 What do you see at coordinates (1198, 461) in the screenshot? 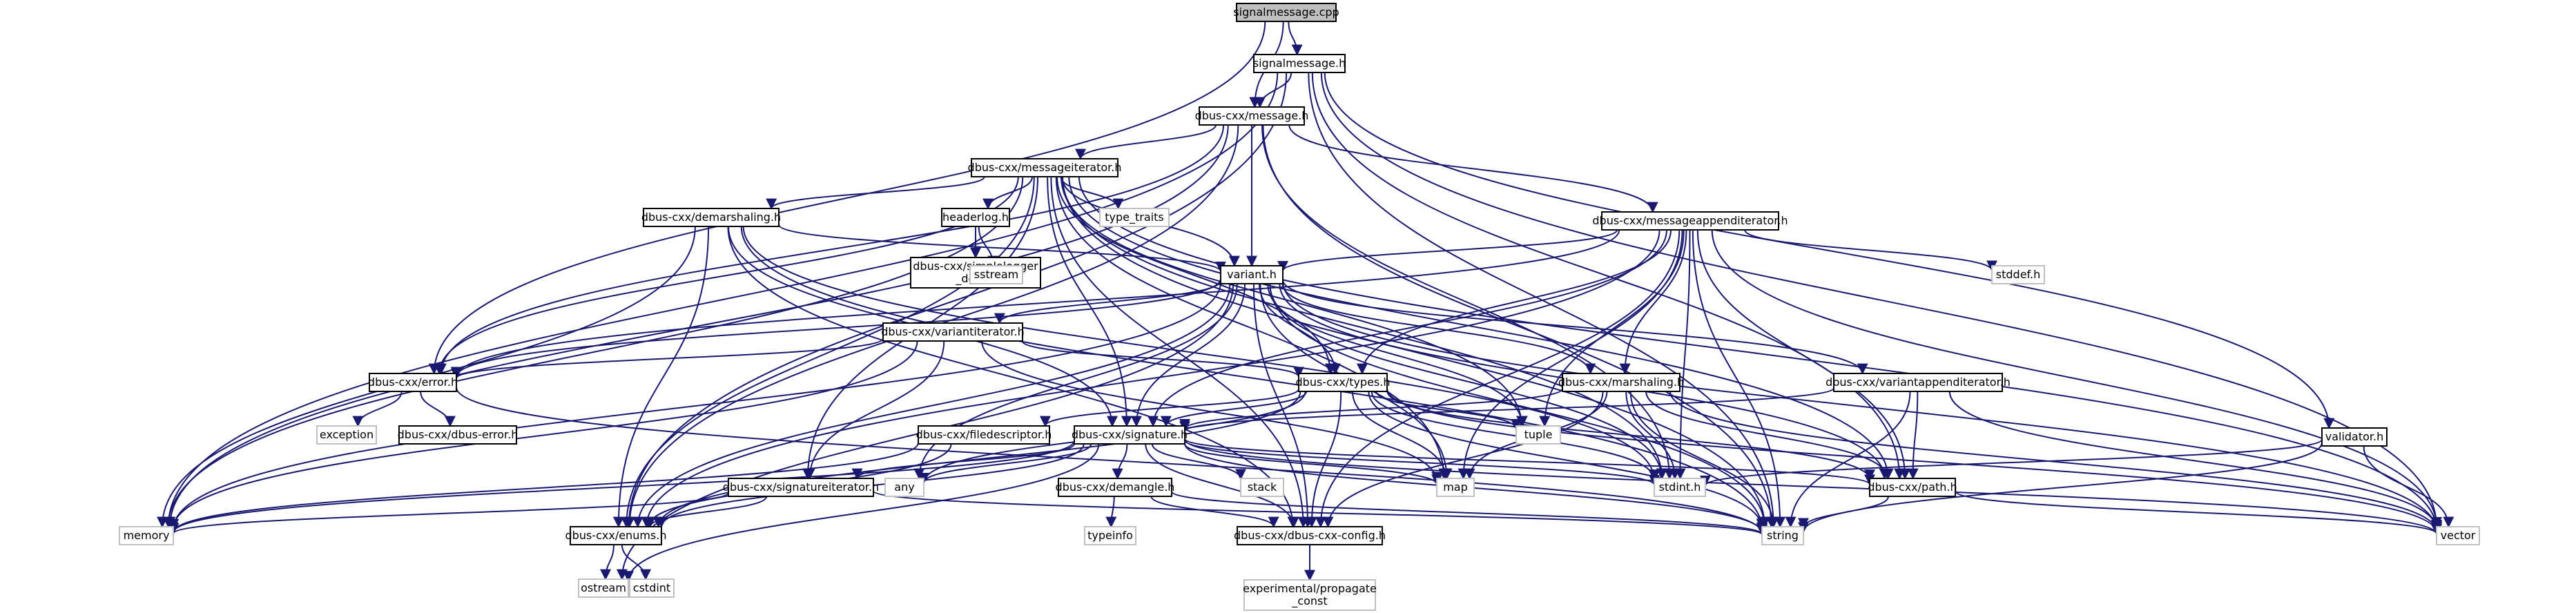
I see `edge-signature_h-to-stack` at bounding box center [1198, 461].